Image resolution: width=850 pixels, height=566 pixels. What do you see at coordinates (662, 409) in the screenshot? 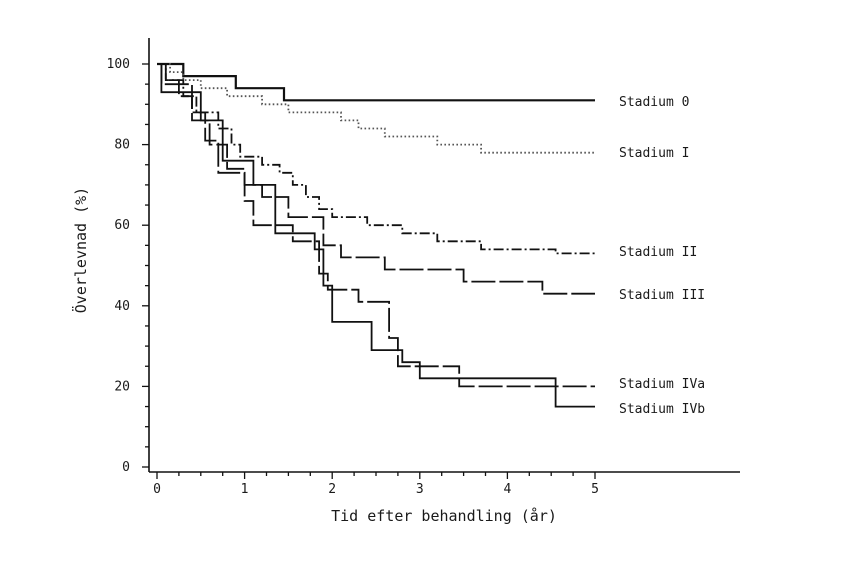
I see `series-label-stadium-ivb: Stadium IVb` at bounding box center [662, 409].